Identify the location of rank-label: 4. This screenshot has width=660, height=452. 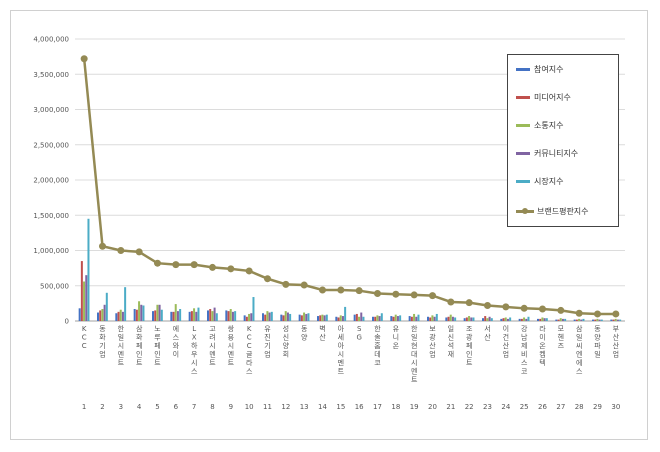
(139, 407).